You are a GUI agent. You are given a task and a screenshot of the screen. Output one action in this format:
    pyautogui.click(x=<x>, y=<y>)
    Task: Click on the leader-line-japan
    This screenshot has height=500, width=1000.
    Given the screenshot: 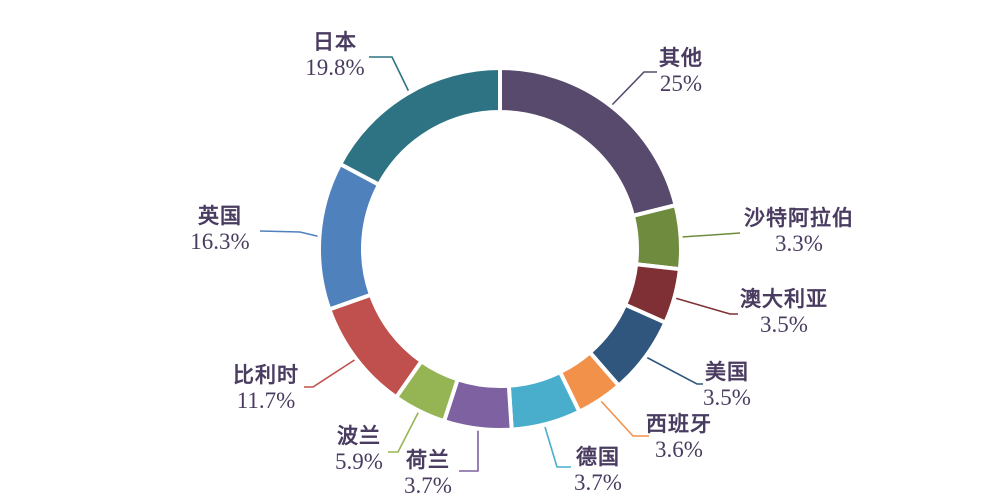 What is the action you would take?
    pyautogui.click(x=389, y=74)
    